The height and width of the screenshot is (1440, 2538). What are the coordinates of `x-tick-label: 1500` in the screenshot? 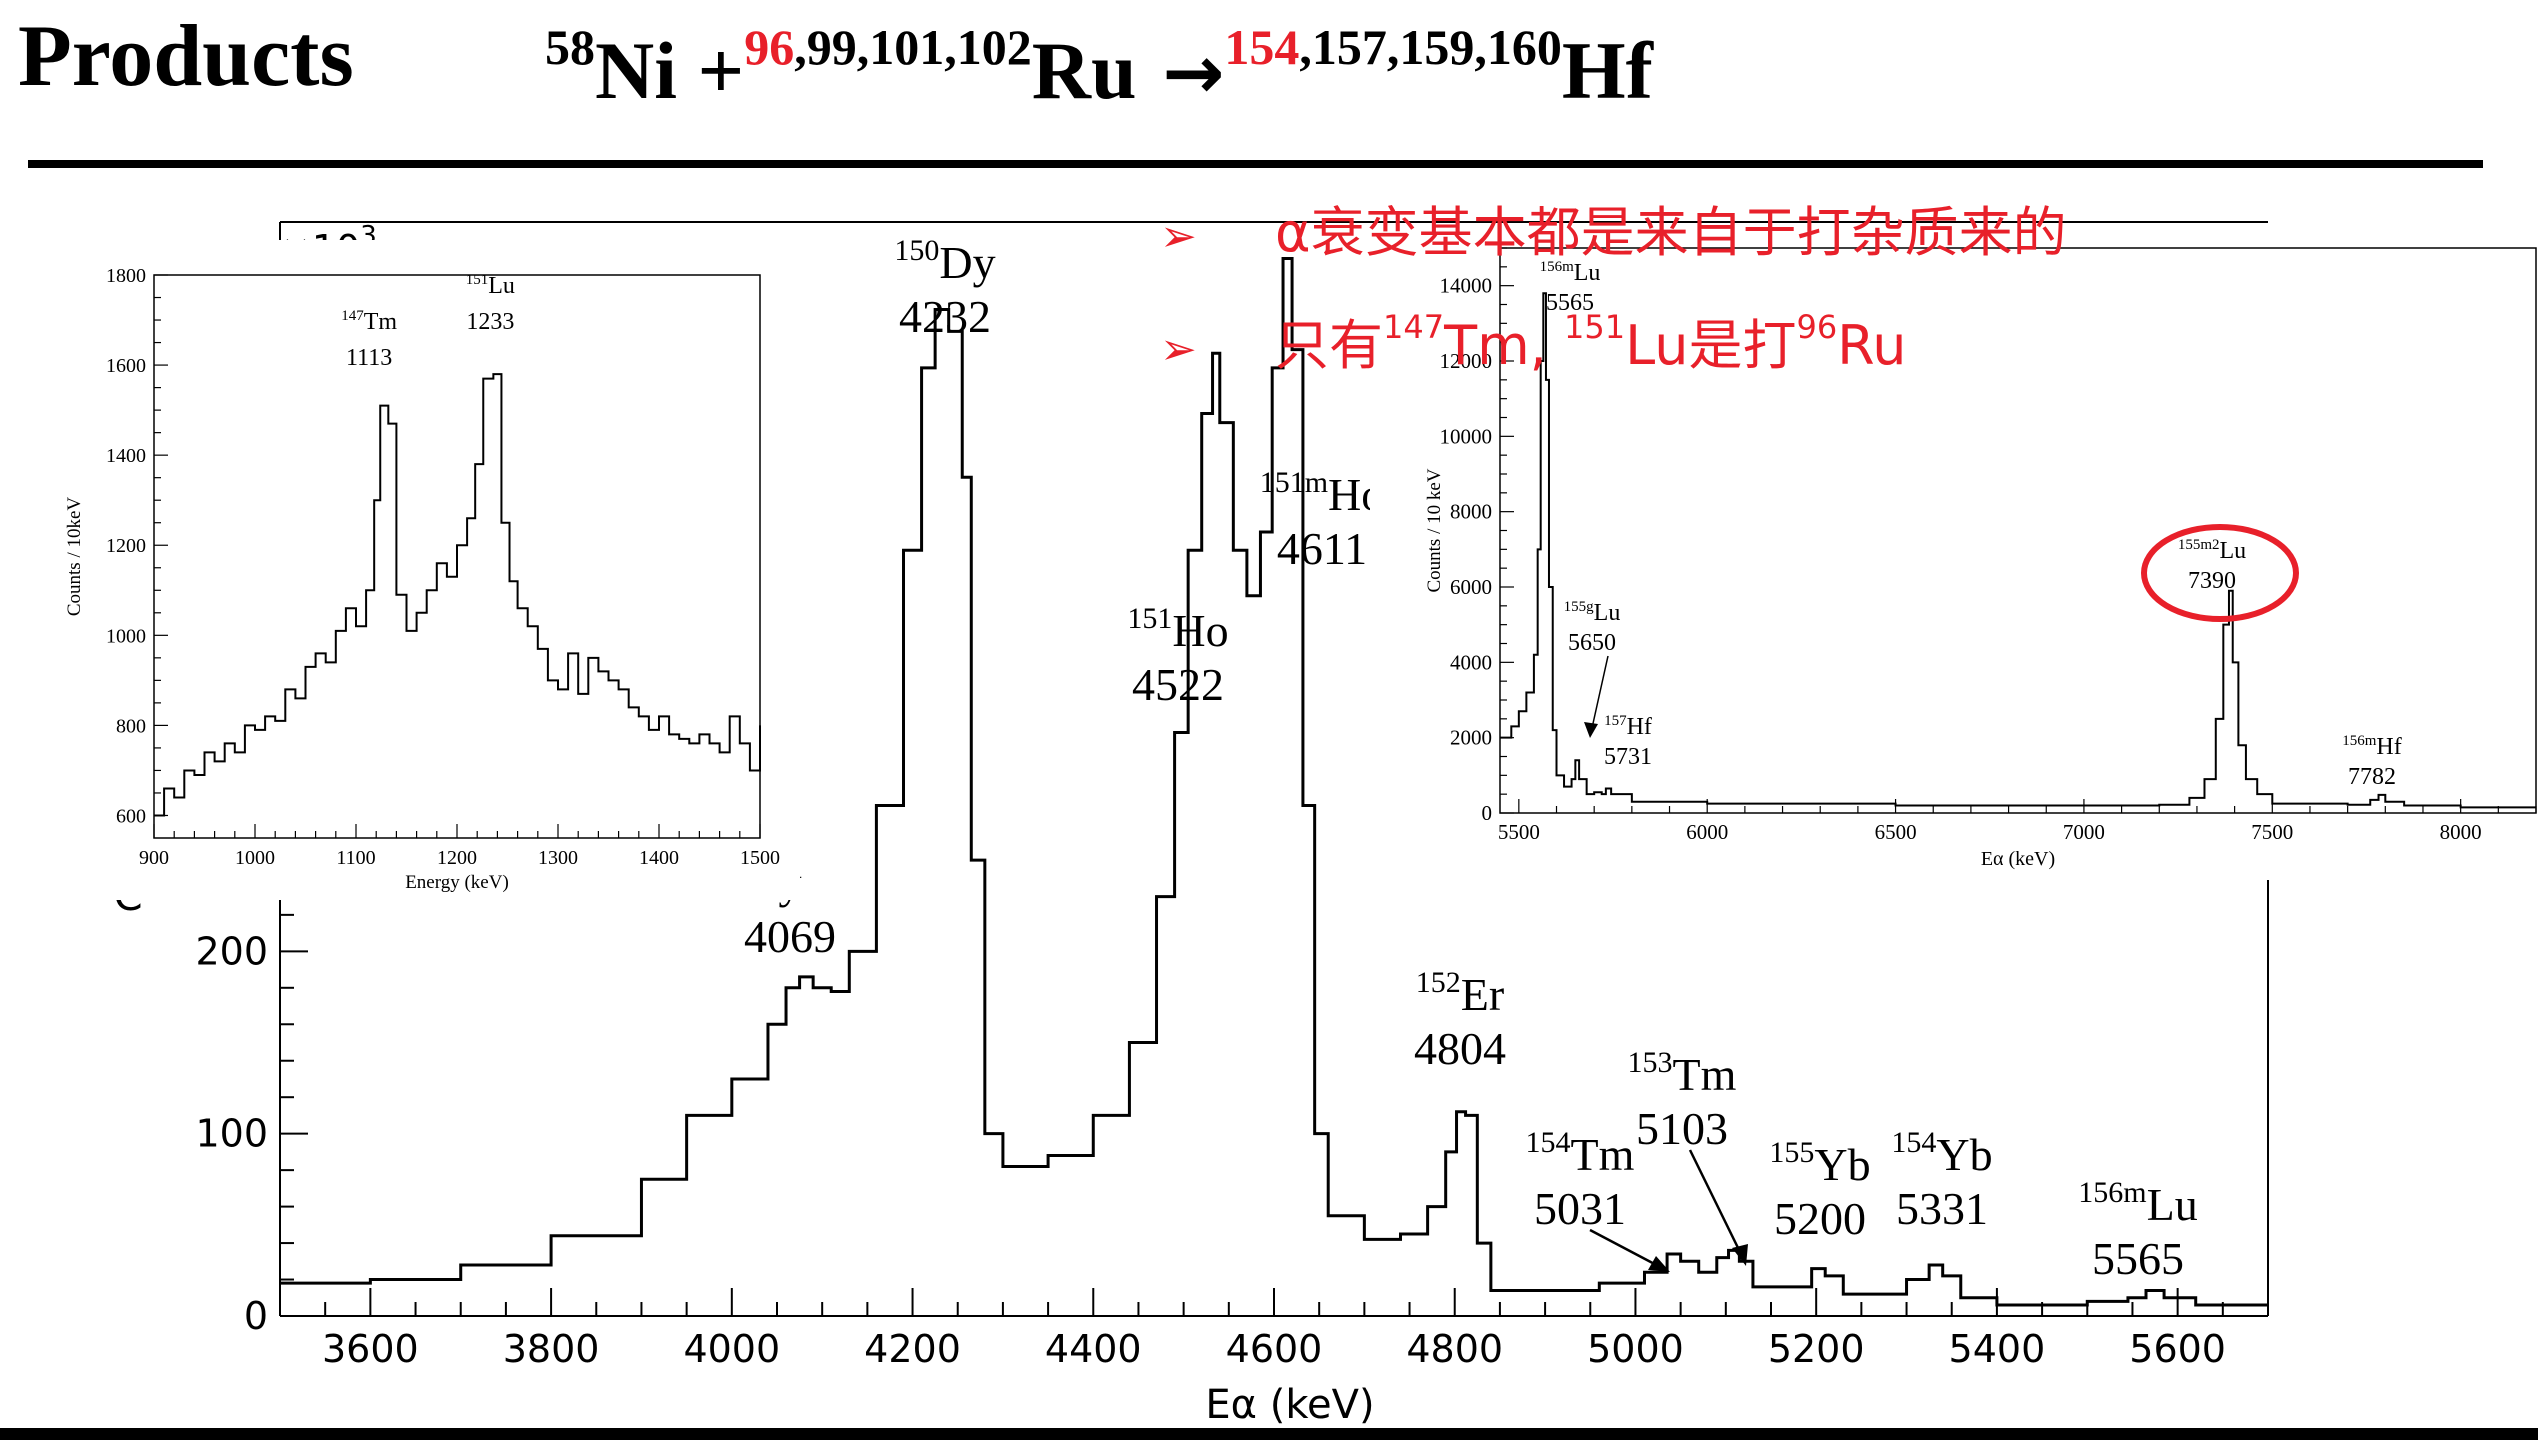 It's located at (760, 858).